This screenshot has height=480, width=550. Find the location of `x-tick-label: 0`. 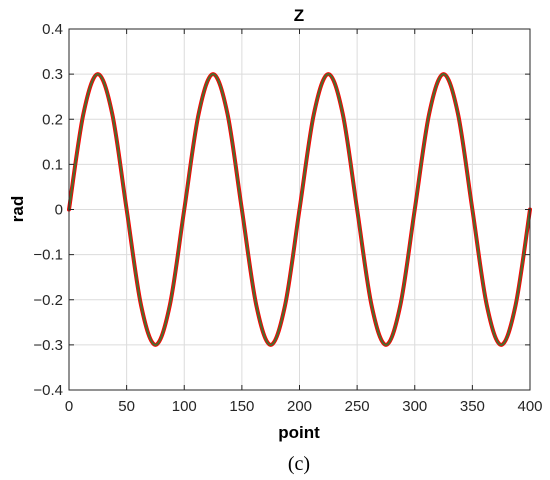

x-tick-label: 0 is located at coordinates (69, 406).